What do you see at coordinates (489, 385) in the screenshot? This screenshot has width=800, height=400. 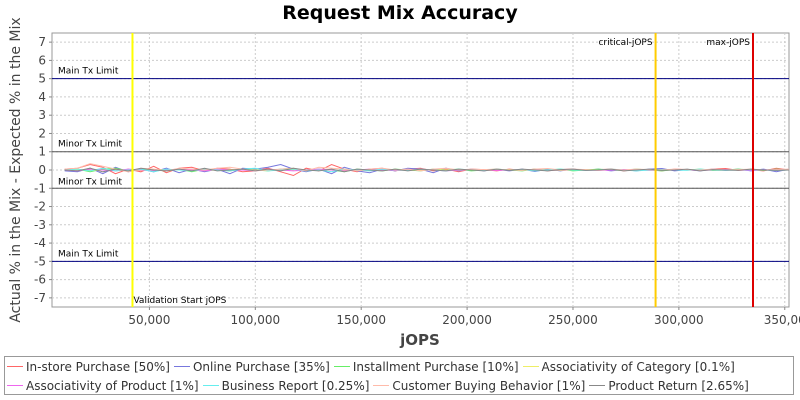 I see `legend-label: Customer Buying Behavior [1%]` at bounding box center [489, 385].